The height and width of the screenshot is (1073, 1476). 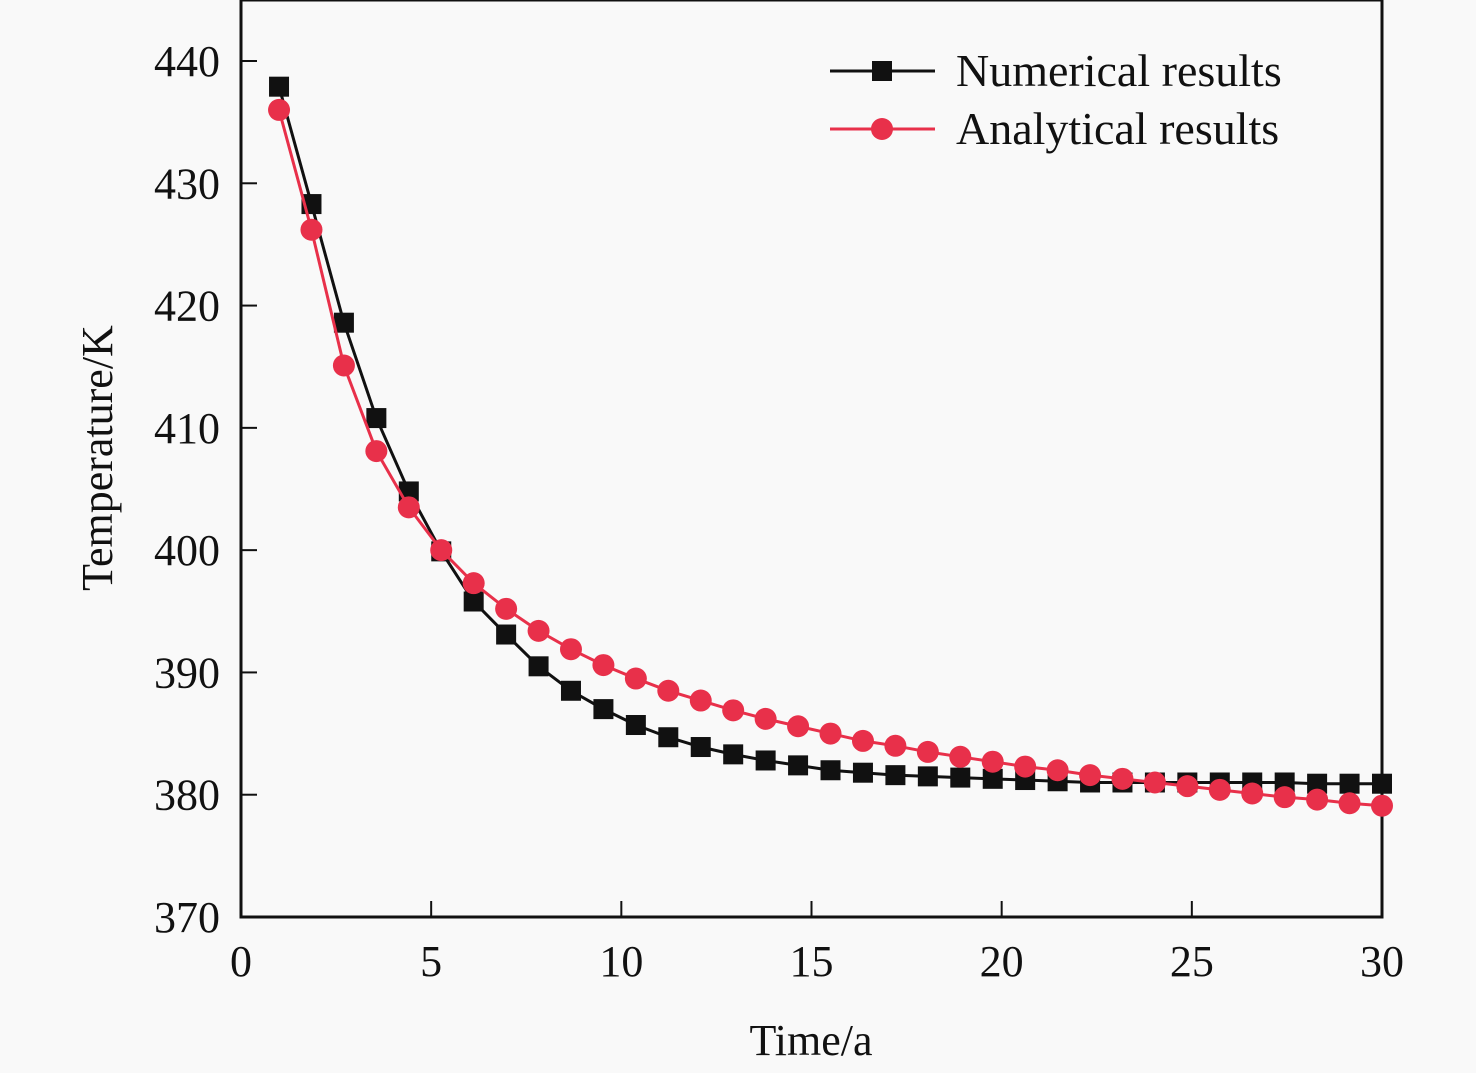 I want to click on legend: Numerical results Analytical results, so click(x=1056, y=99).